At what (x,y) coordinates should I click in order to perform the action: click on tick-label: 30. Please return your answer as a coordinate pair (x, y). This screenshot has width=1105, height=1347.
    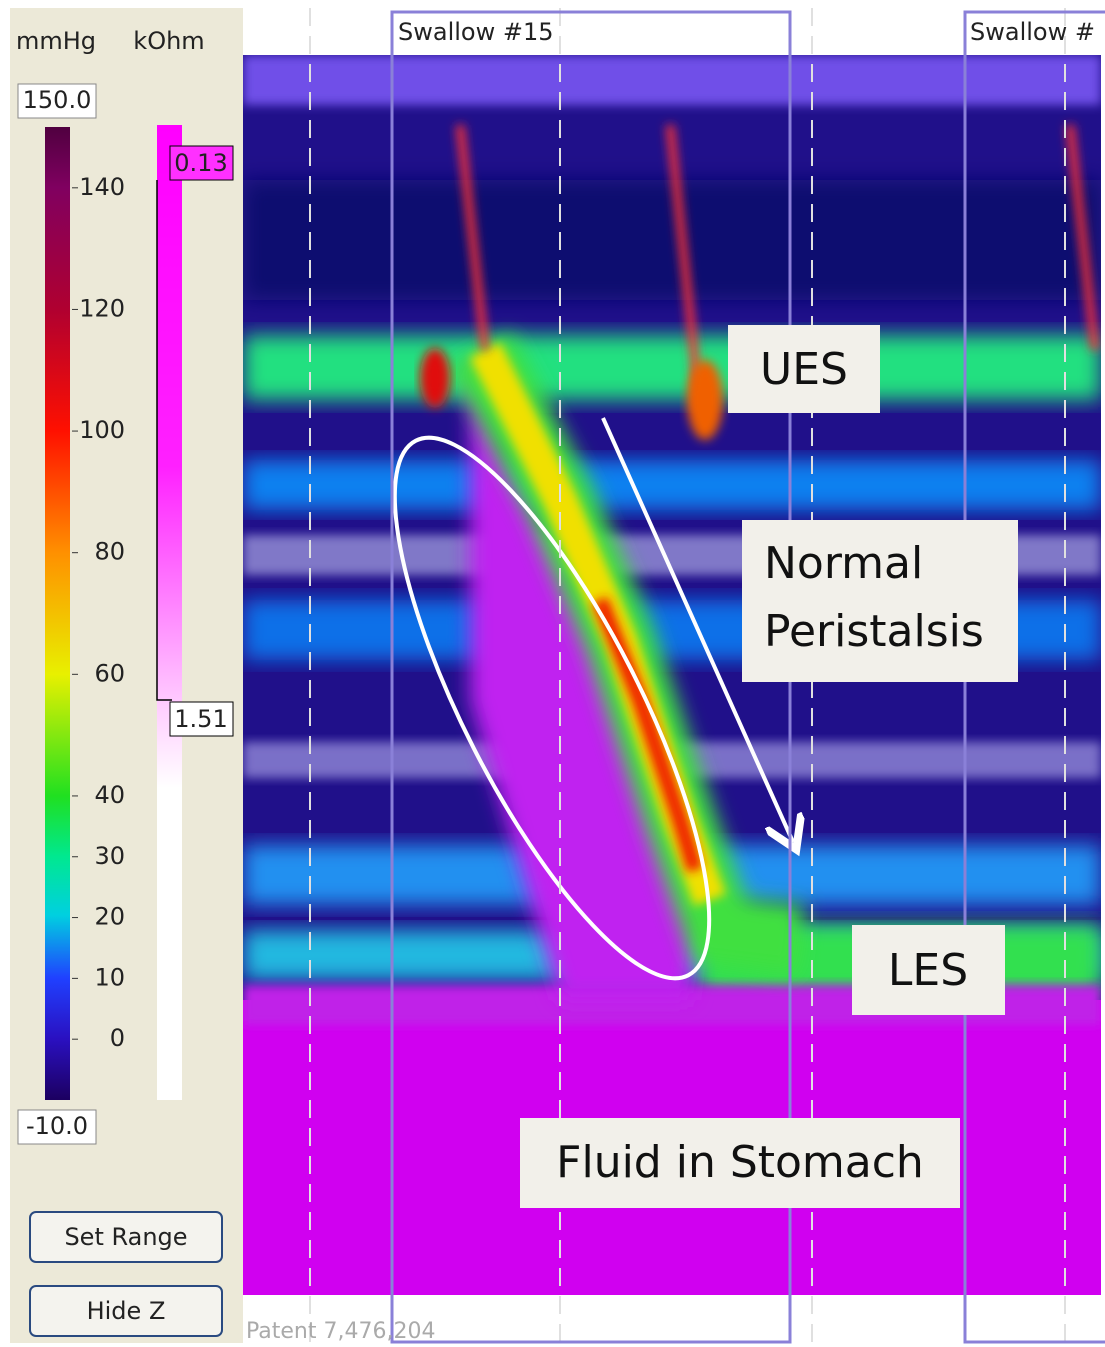
    Looking at the image, I should click on (109, 856).